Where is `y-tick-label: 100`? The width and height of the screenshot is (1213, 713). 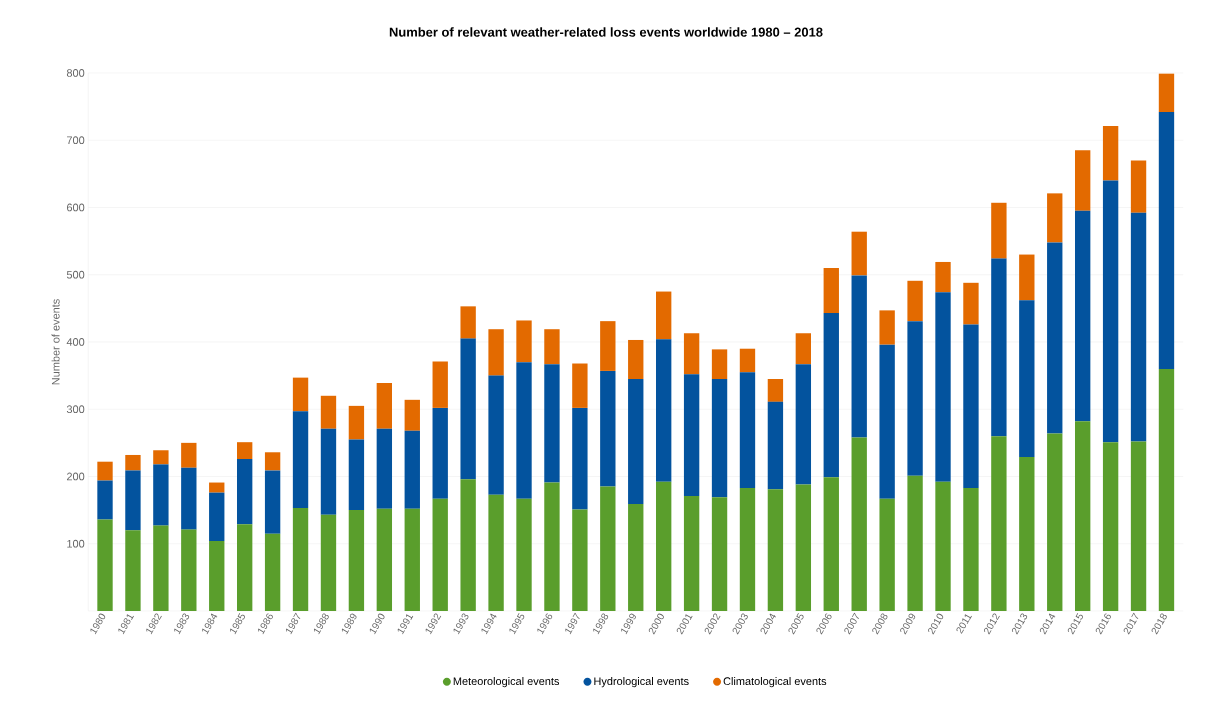
y-tick-label: 100 is located at coordinates (76, 543).